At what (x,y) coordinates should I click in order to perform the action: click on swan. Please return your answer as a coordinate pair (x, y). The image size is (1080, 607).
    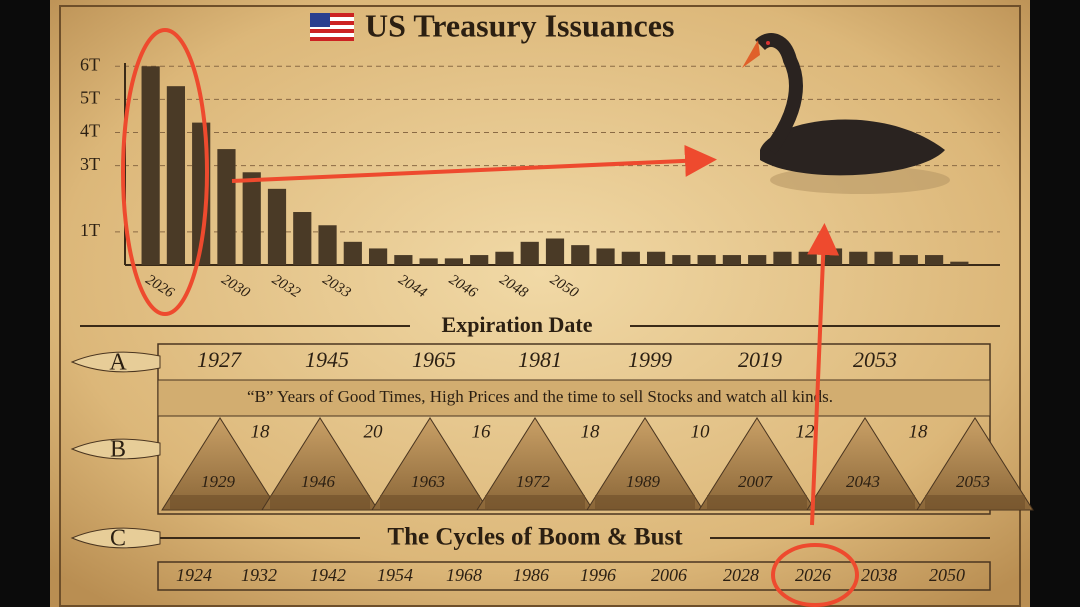
    Looking at the image, I should click on (846, 113).